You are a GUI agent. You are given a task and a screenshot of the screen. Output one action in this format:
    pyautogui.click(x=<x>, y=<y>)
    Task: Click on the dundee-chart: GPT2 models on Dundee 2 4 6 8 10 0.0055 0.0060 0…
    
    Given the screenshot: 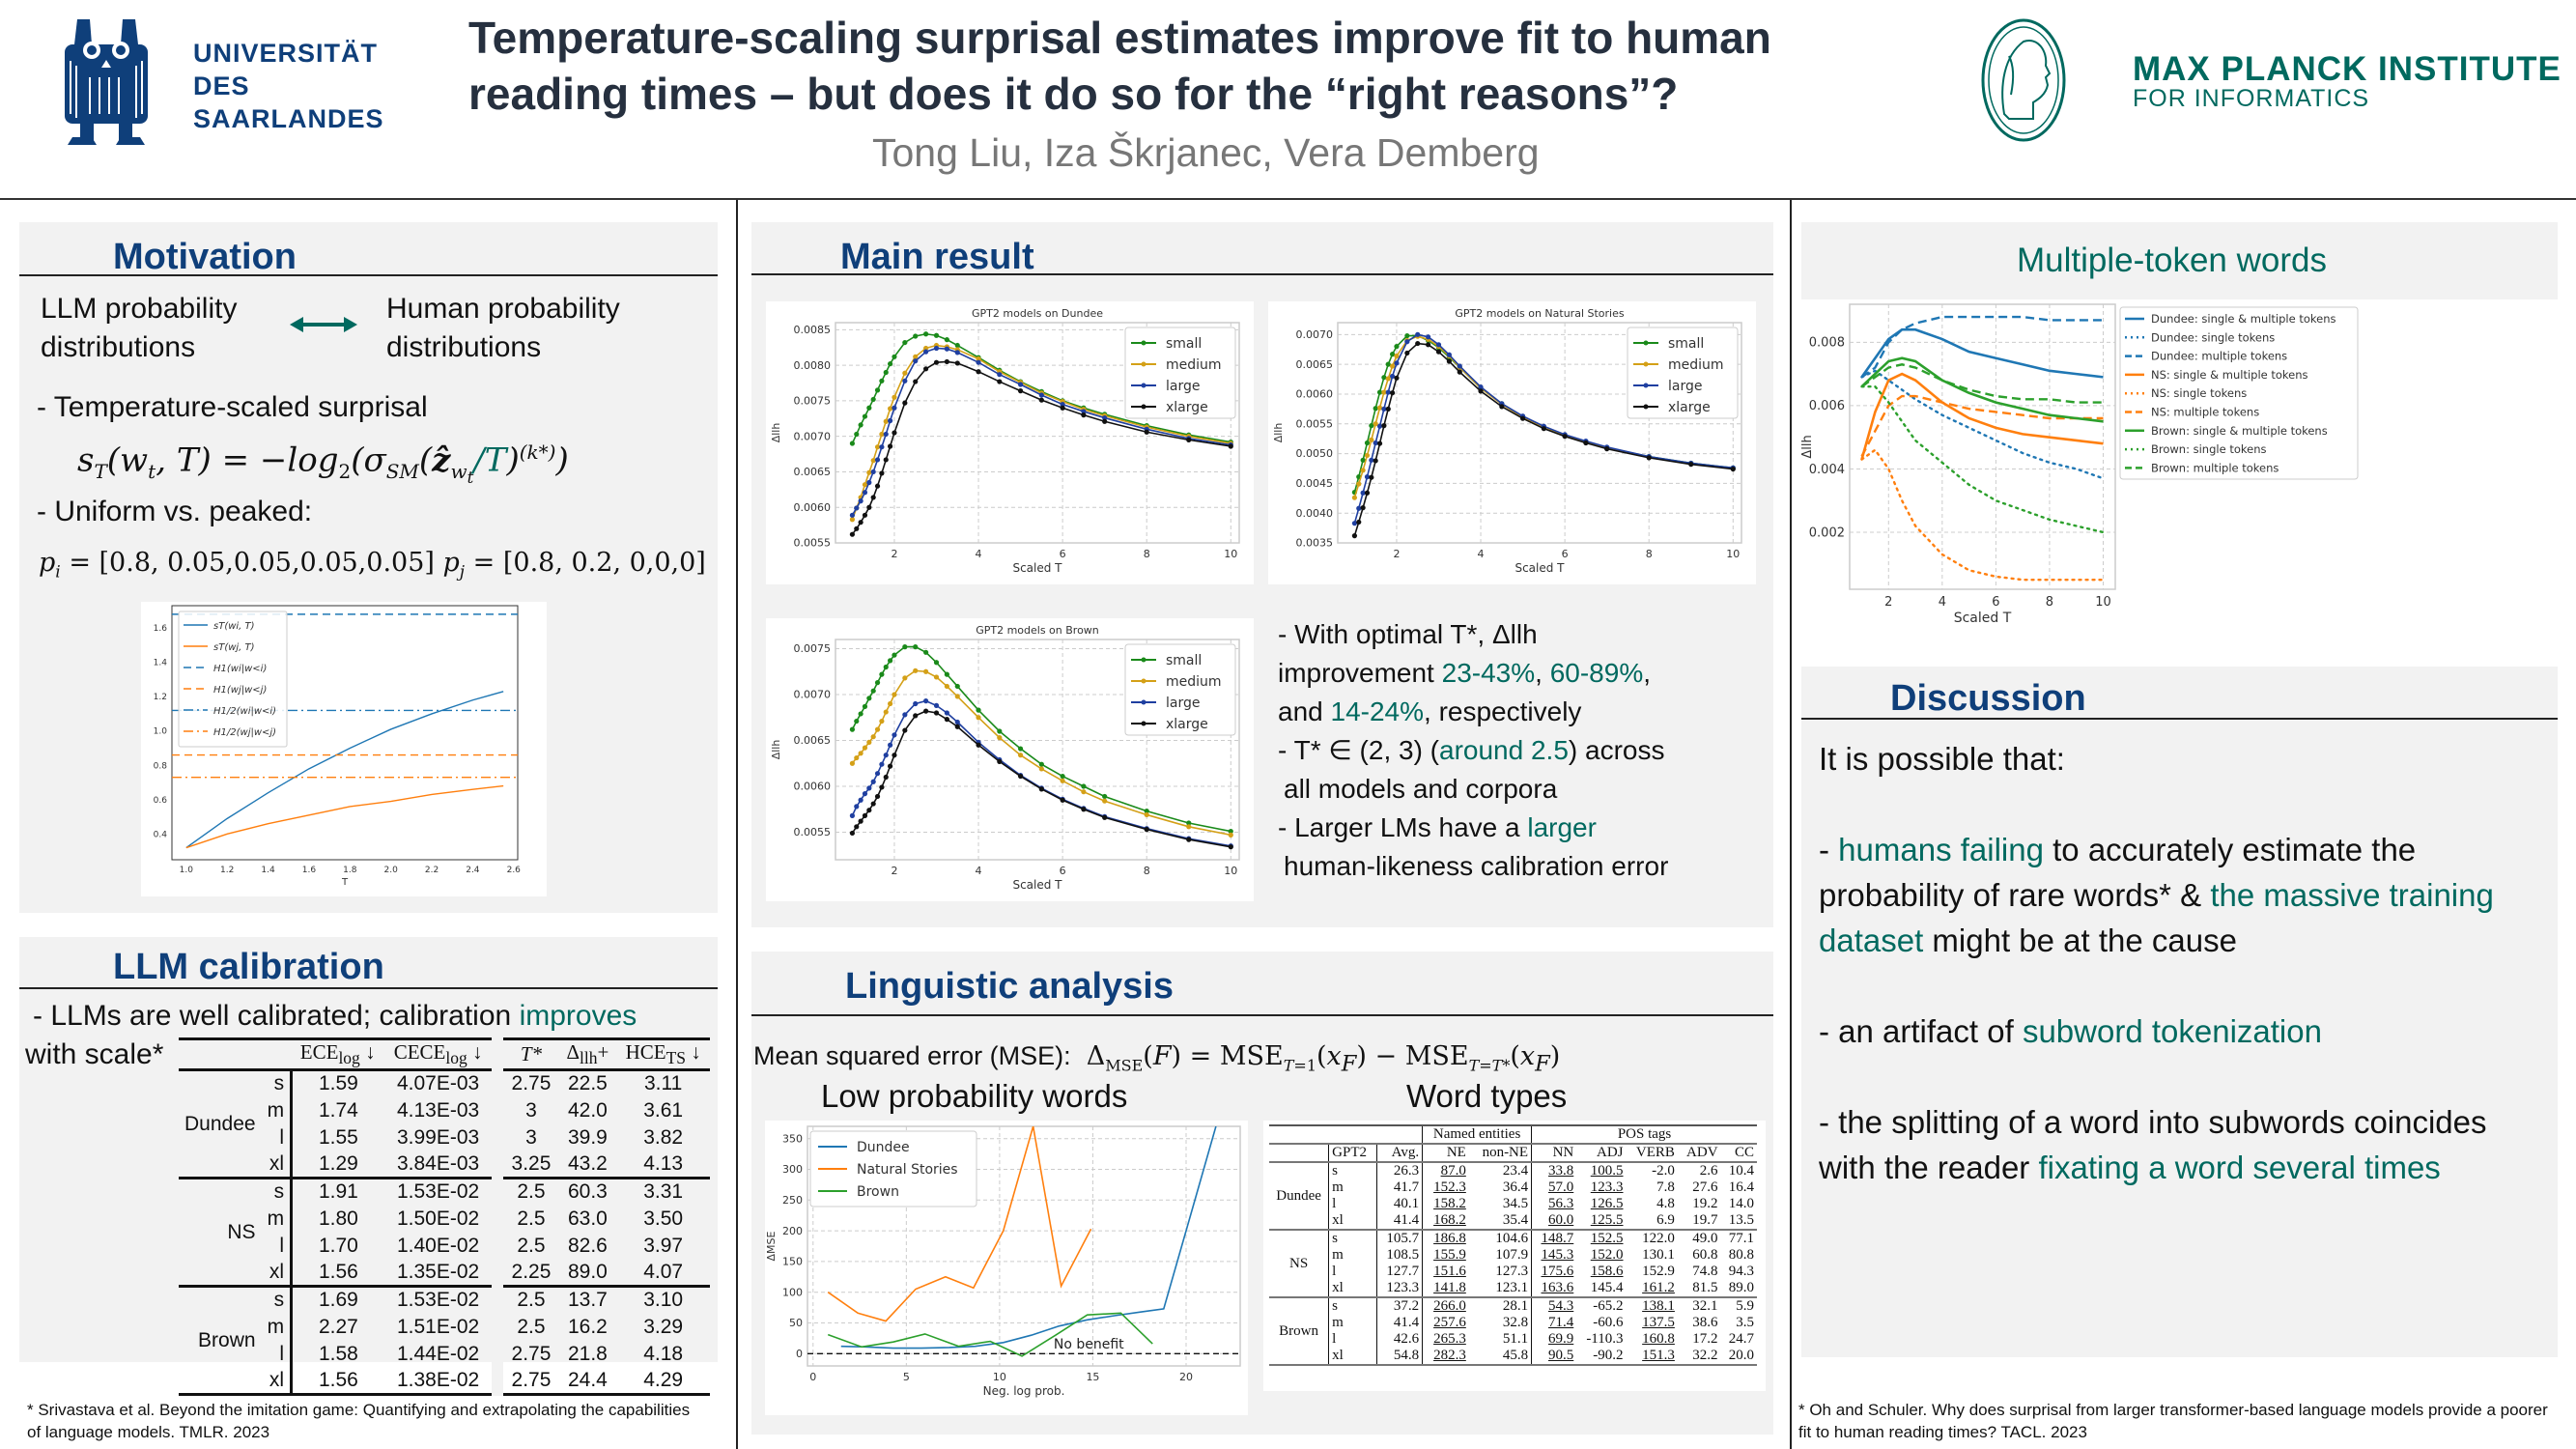 What is the action you would take?
    pyautogui.click(x=1010, y=442)
    